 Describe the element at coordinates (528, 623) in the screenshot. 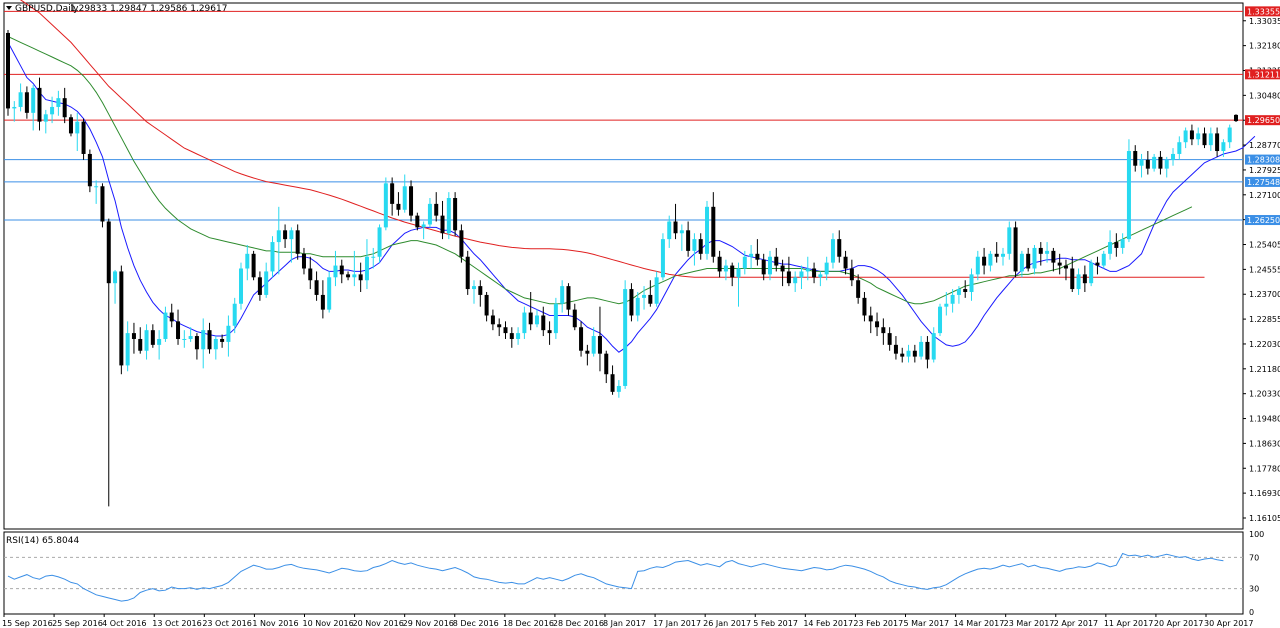

I see `time-tick-label: 18 Dec 2016` at that location.